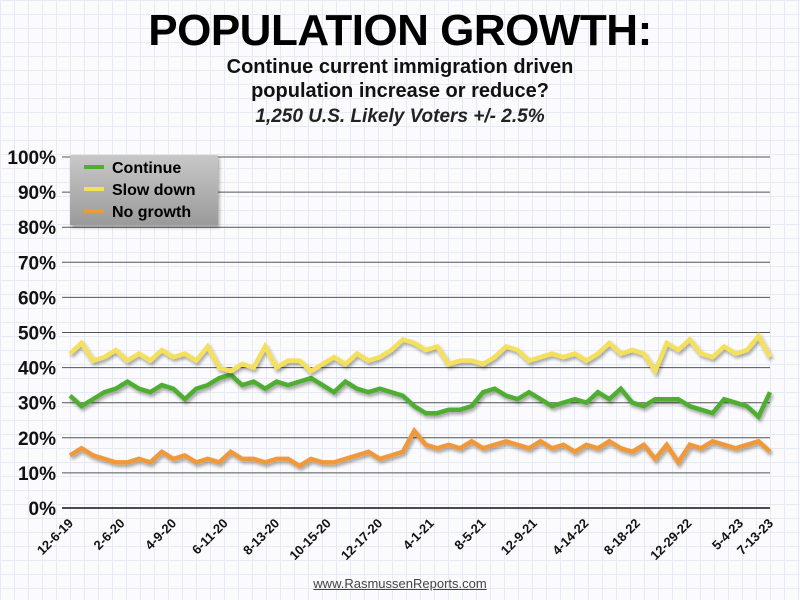 Image resolution: width=800 pixels, height=600 pixels. Describe the element at coordinates (570, 537) in the screenshot. I see `x-tick-label: 4-14-22` at that location.